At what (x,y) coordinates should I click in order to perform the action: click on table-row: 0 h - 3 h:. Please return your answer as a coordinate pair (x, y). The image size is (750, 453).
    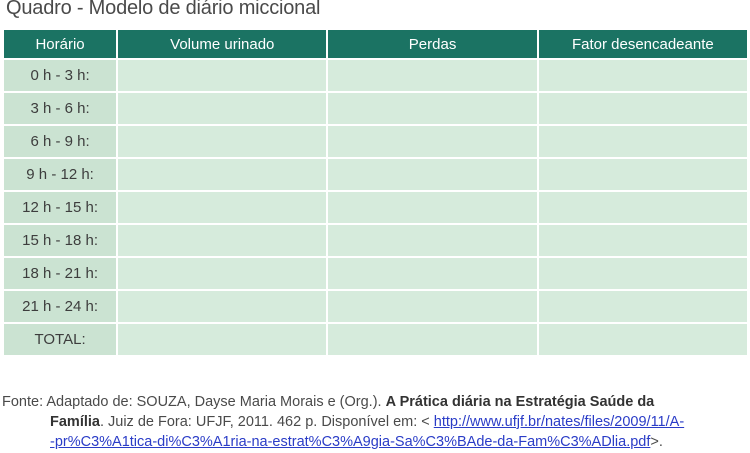
    Looking at the image, I should click on (375, 75).